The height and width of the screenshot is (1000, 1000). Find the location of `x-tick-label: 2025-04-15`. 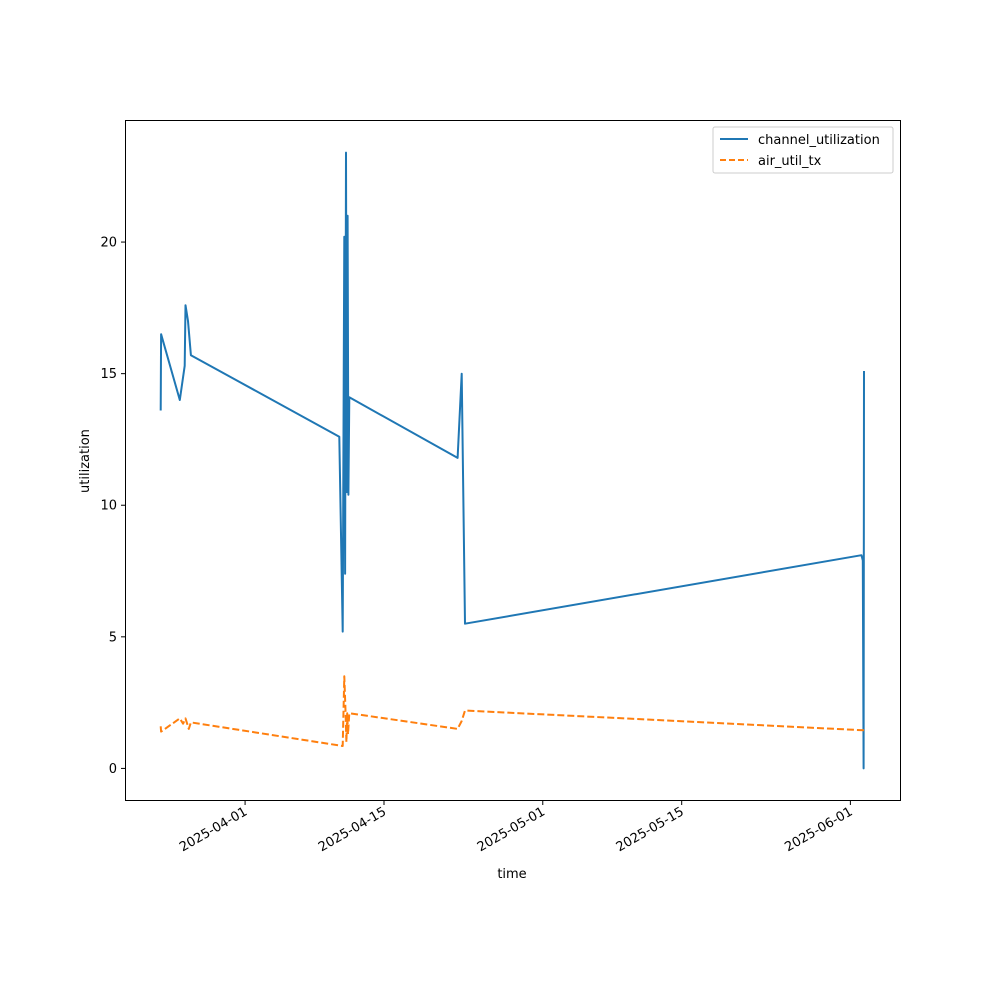

x-tick-label: 2025-04-15 is located at coordinates (352, 829).